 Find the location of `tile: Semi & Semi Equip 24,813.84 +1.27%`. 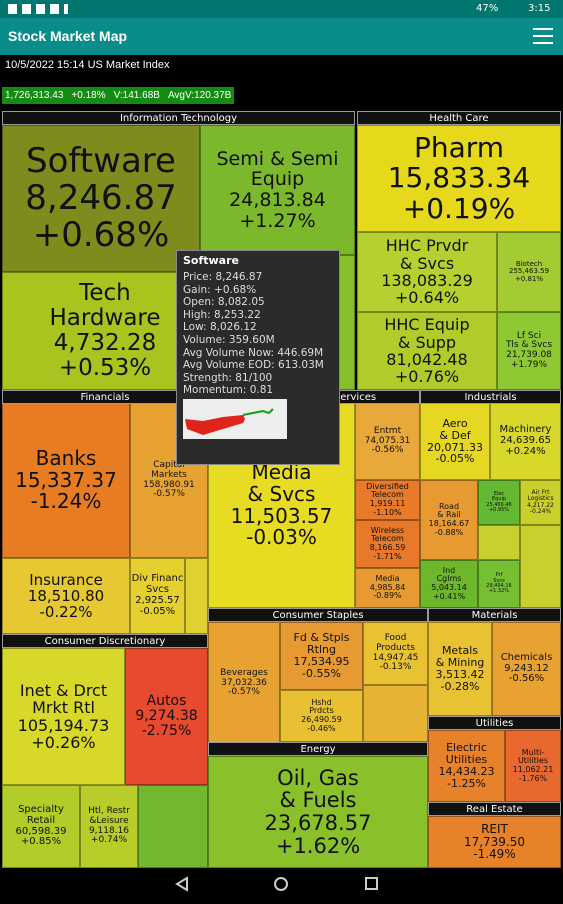

tile: Semi & Semi Equip 24,813.84 +1.27% is located at coordinates (277, 190).